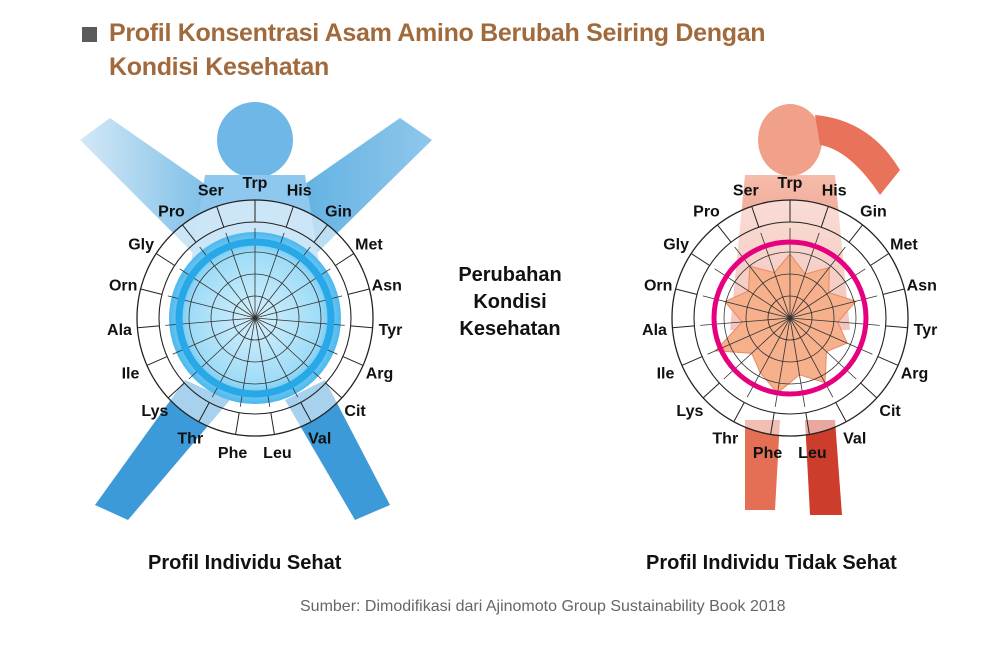  What do you see at coordinates (154, 411) in the screenshot?
I see `healthy-label-lys: Lys` at bounding box center [154, 411].